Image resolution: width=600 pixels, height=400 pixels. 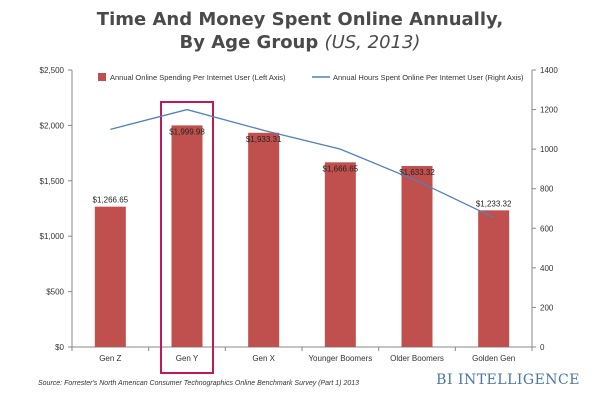 What do you see at coordinates (549, 149) in the screenshot?
I see `right-tick-label: 1000` at bounding box center [549, 149].